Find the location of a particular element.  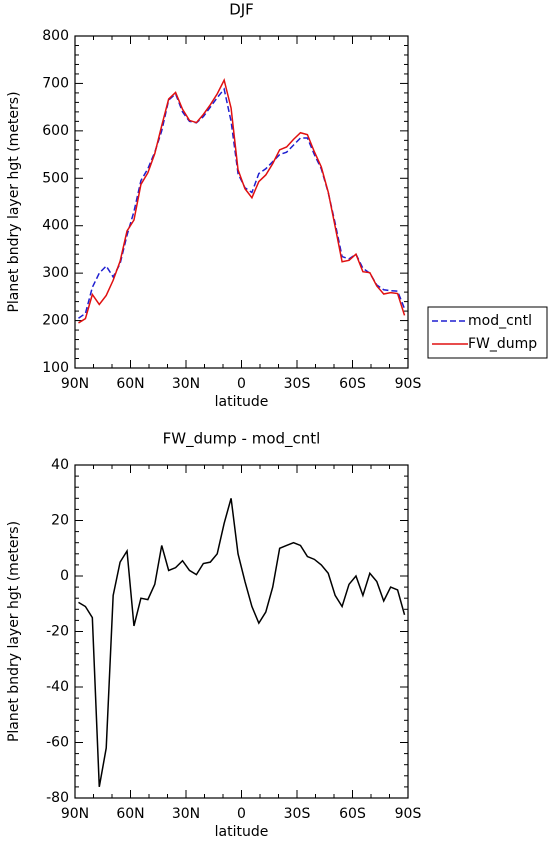

y-tick-label: 20 is located at coordinates (60, 521).